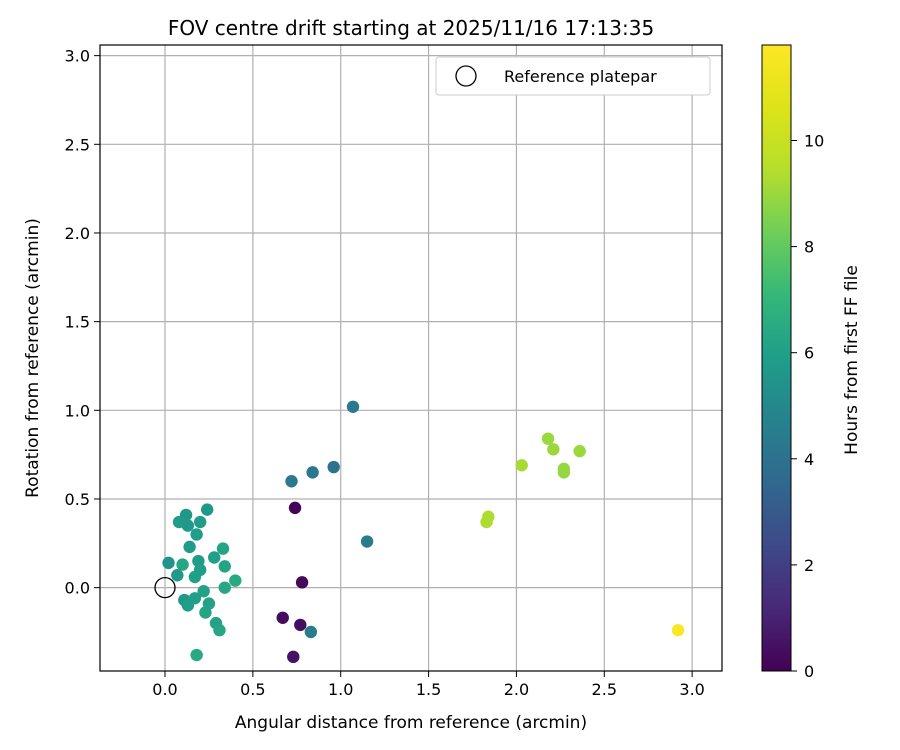 This screenshot has height=750, width=900. Describe the element at coordinates (77, 233) in the screenshot. I see `y-tick-label: 2.0` at that location.